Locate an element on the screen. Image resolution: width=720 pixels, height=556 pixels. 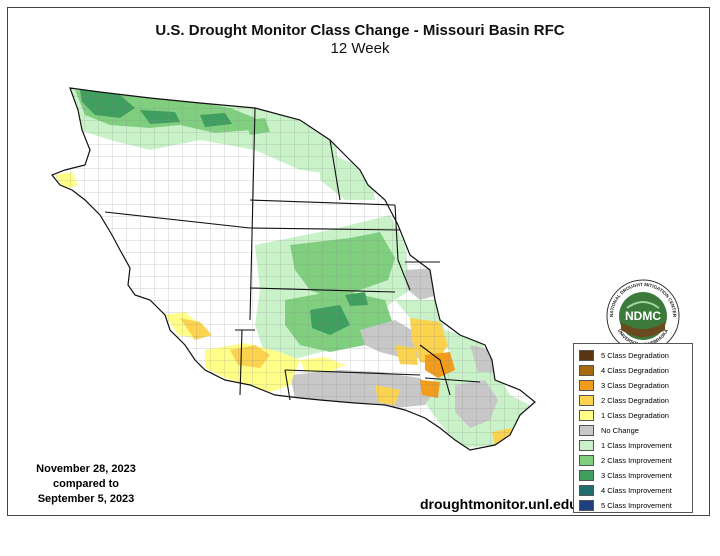
legend-item: 1 Class Improvement is located at coordinates (635, 445).